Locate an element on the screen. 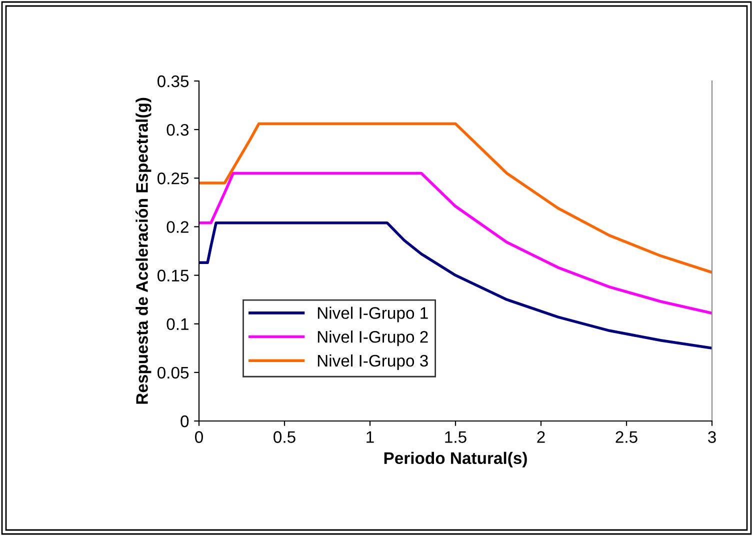  y-tick-label: 0.15 is located at coordinates (173, 276).